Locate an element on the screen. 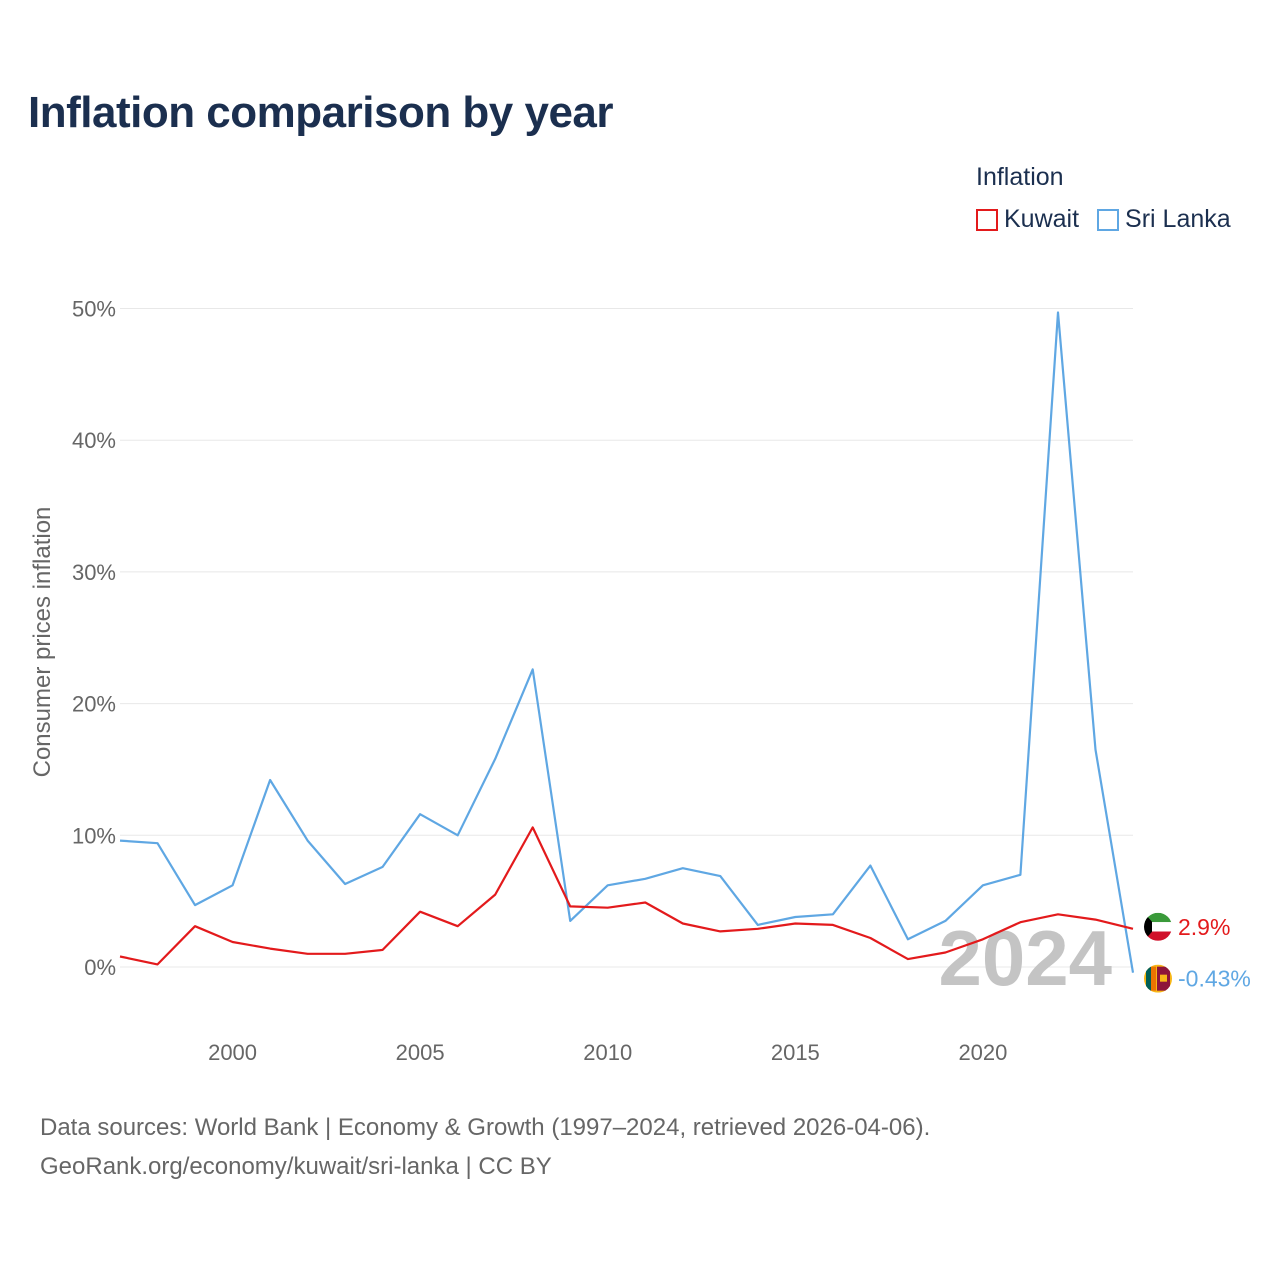 This screenshot has height=1280, width=1280. legend-title: Inflation is located at coordinates (1020, 177).